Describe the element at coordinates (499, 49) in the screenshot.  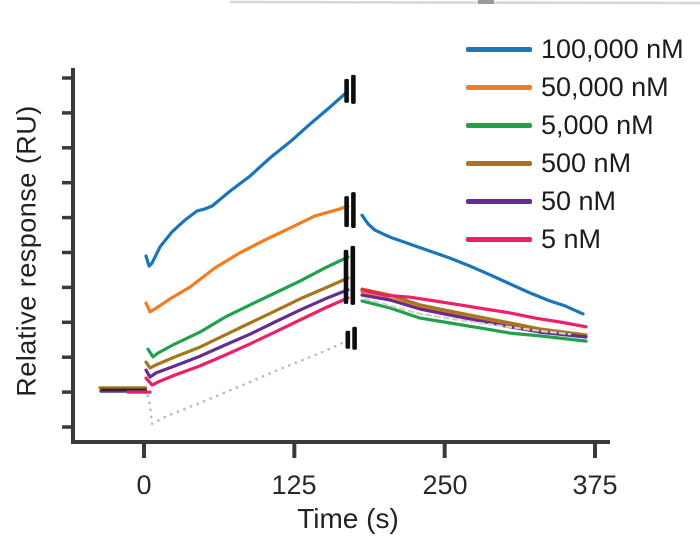
I see `legend-swatch-100000nM` at that location.